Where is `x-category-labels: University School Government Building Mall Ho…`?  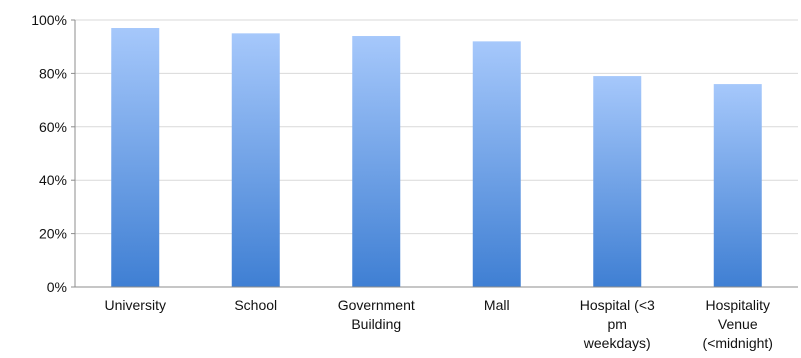 x-category-labels: University School Government Building Mall Ho… is located at coordinates (439, 324).